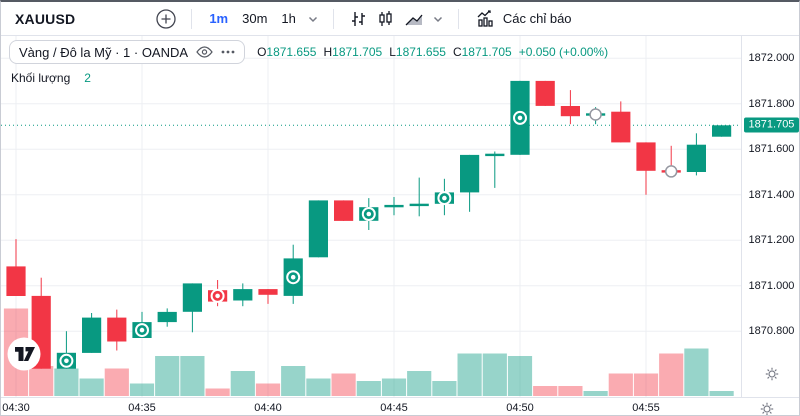  Describe the element at coordinates (45, 18) in the screenshot. I see `symbol-button: XAUUSD` at that location.